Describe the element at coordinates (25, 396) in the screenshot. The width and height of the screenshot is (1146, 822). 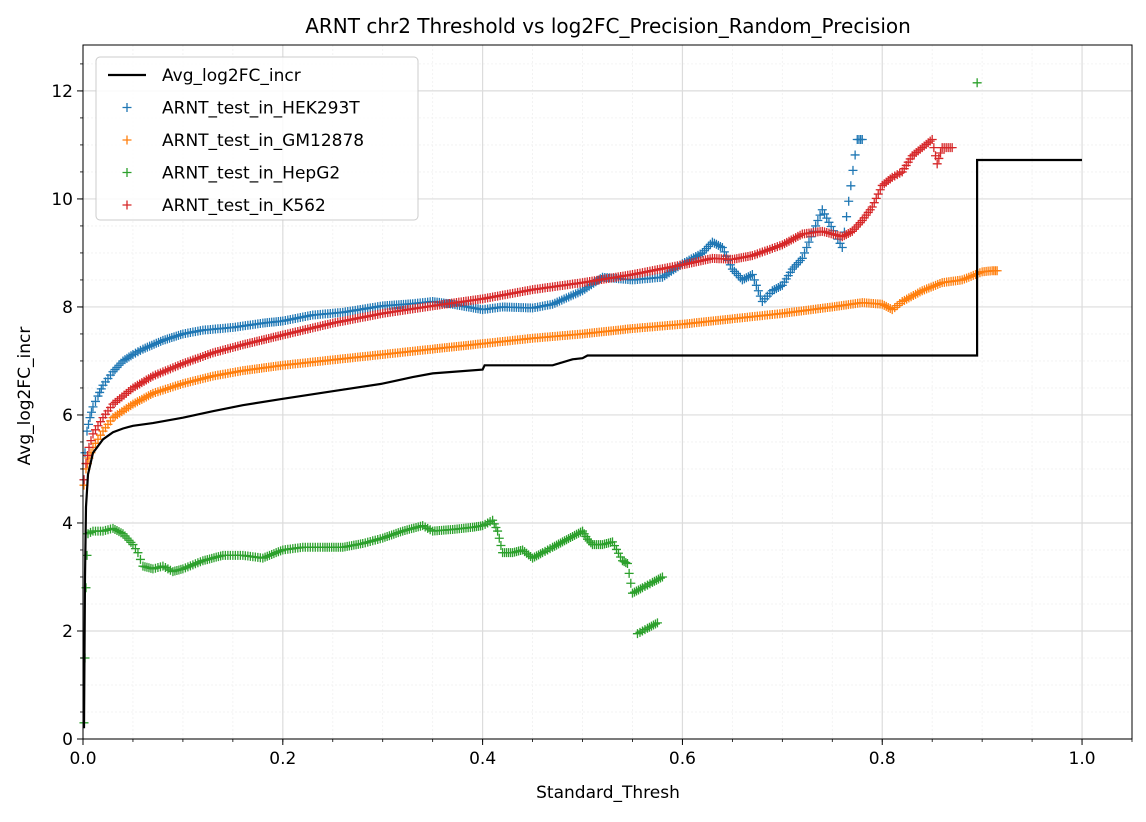
I see `y-axis-label: Avg_log2FC_incr` at that location.